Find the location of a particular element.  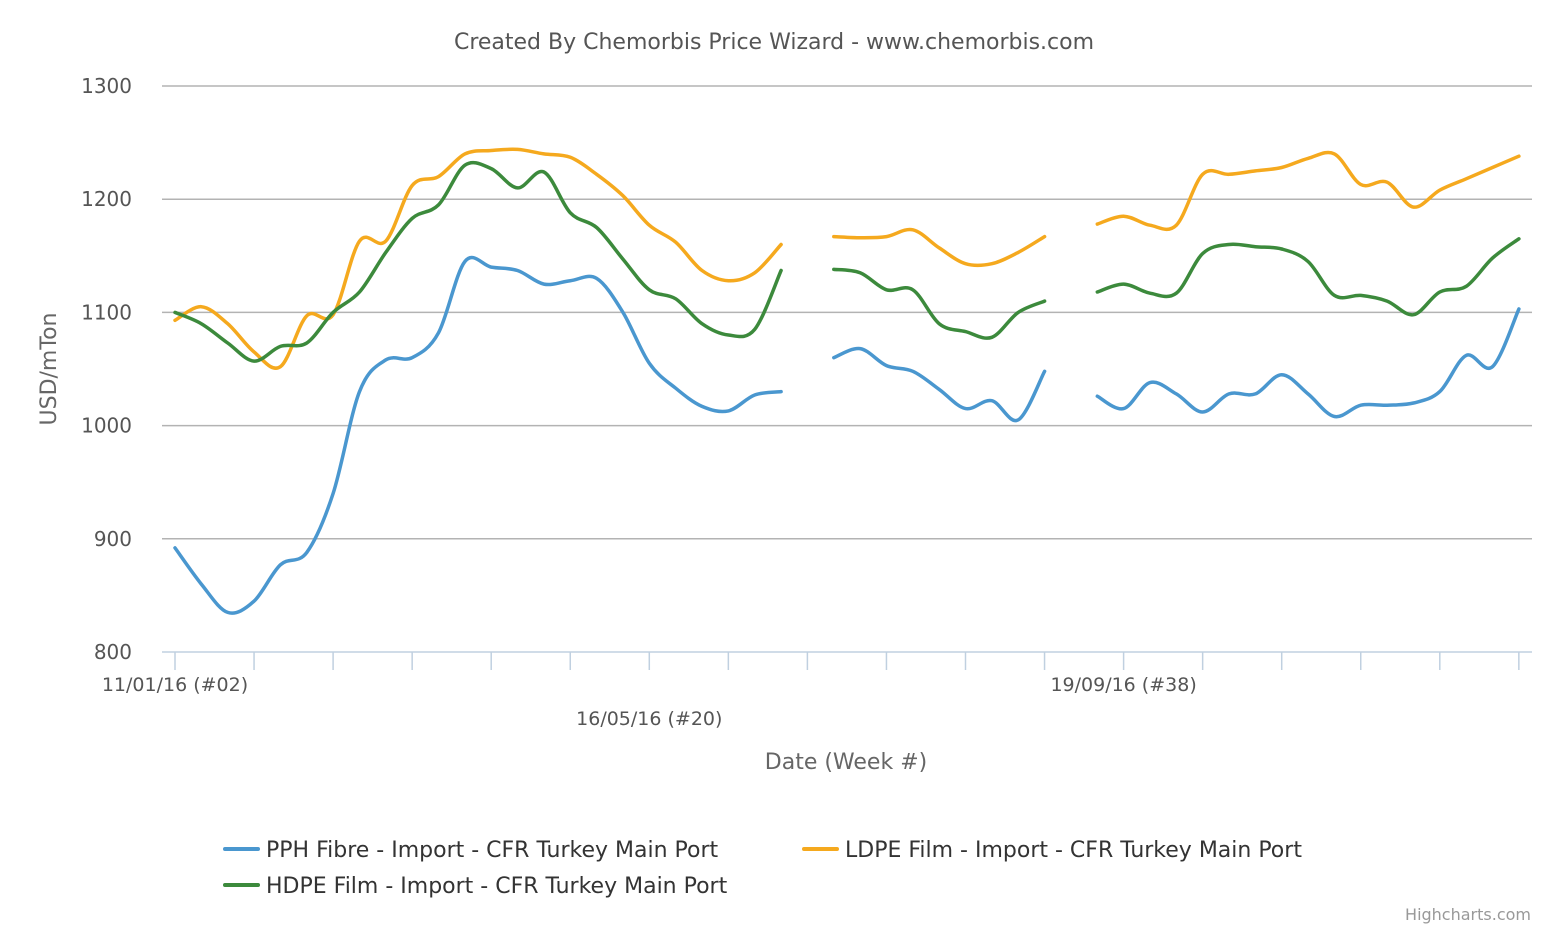

y-tick-label-1000: 1000 is located at coordinates (106, 426).